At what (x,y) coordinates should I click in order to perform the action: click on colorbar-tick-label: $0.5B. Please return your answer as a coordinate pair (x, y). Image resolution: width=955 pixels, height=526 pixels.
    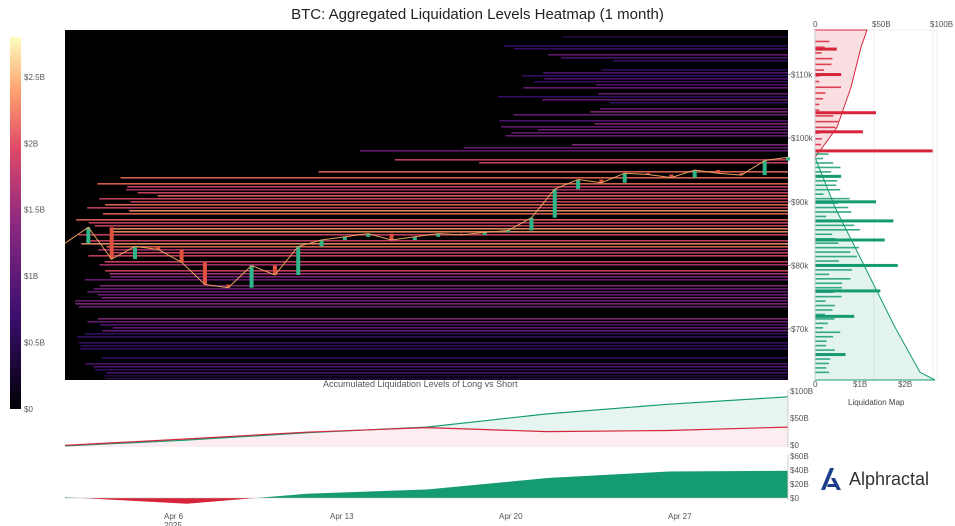
    Looking at the image, I should click on (34, 343).